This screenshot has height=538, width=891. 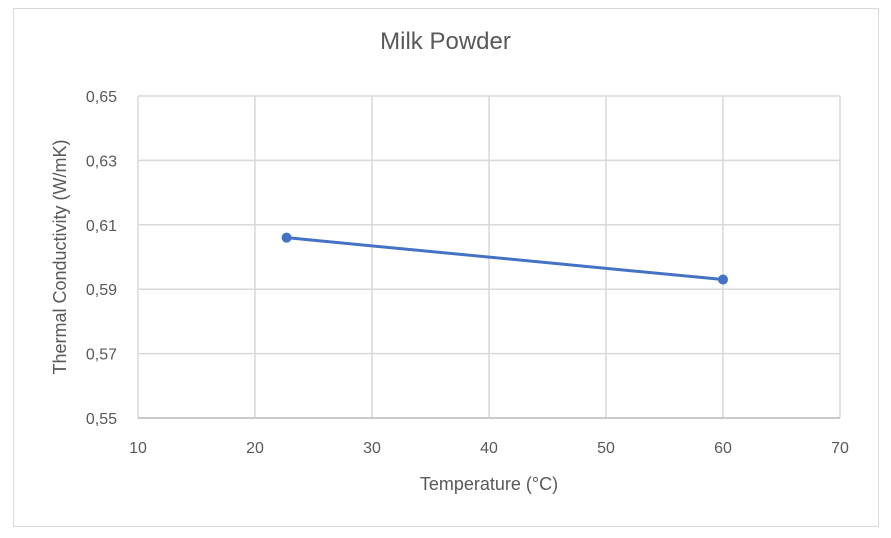 I want to click on y-tick-label: 0,65, so click(x=101, y=97).